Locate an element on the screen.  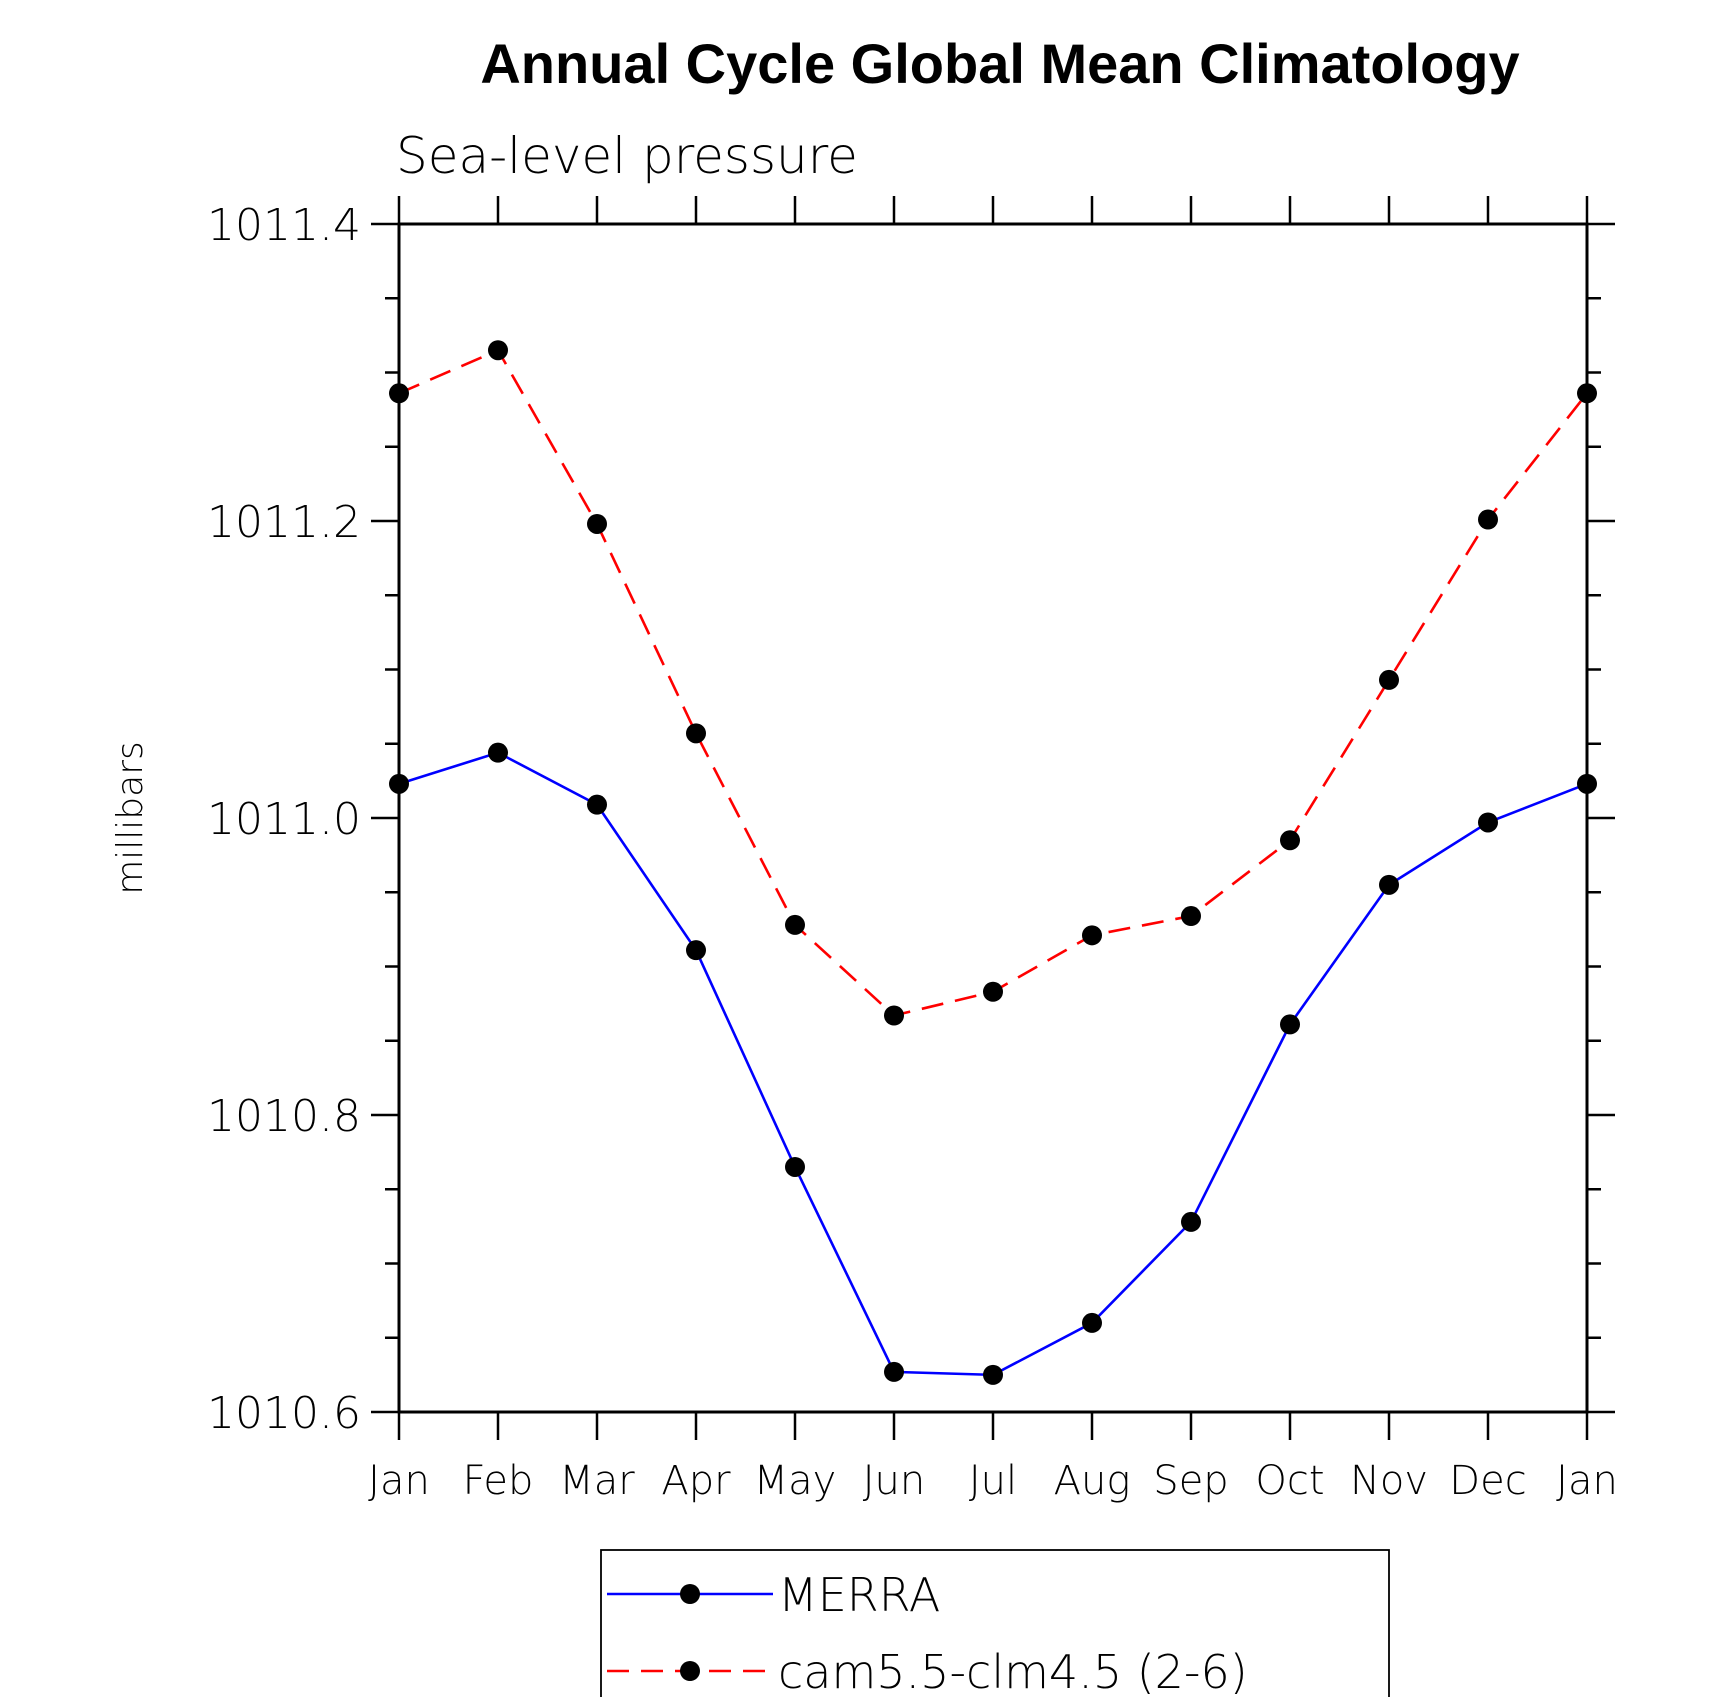
x-tick-label: Feb is located at coordinates (498, 1481).